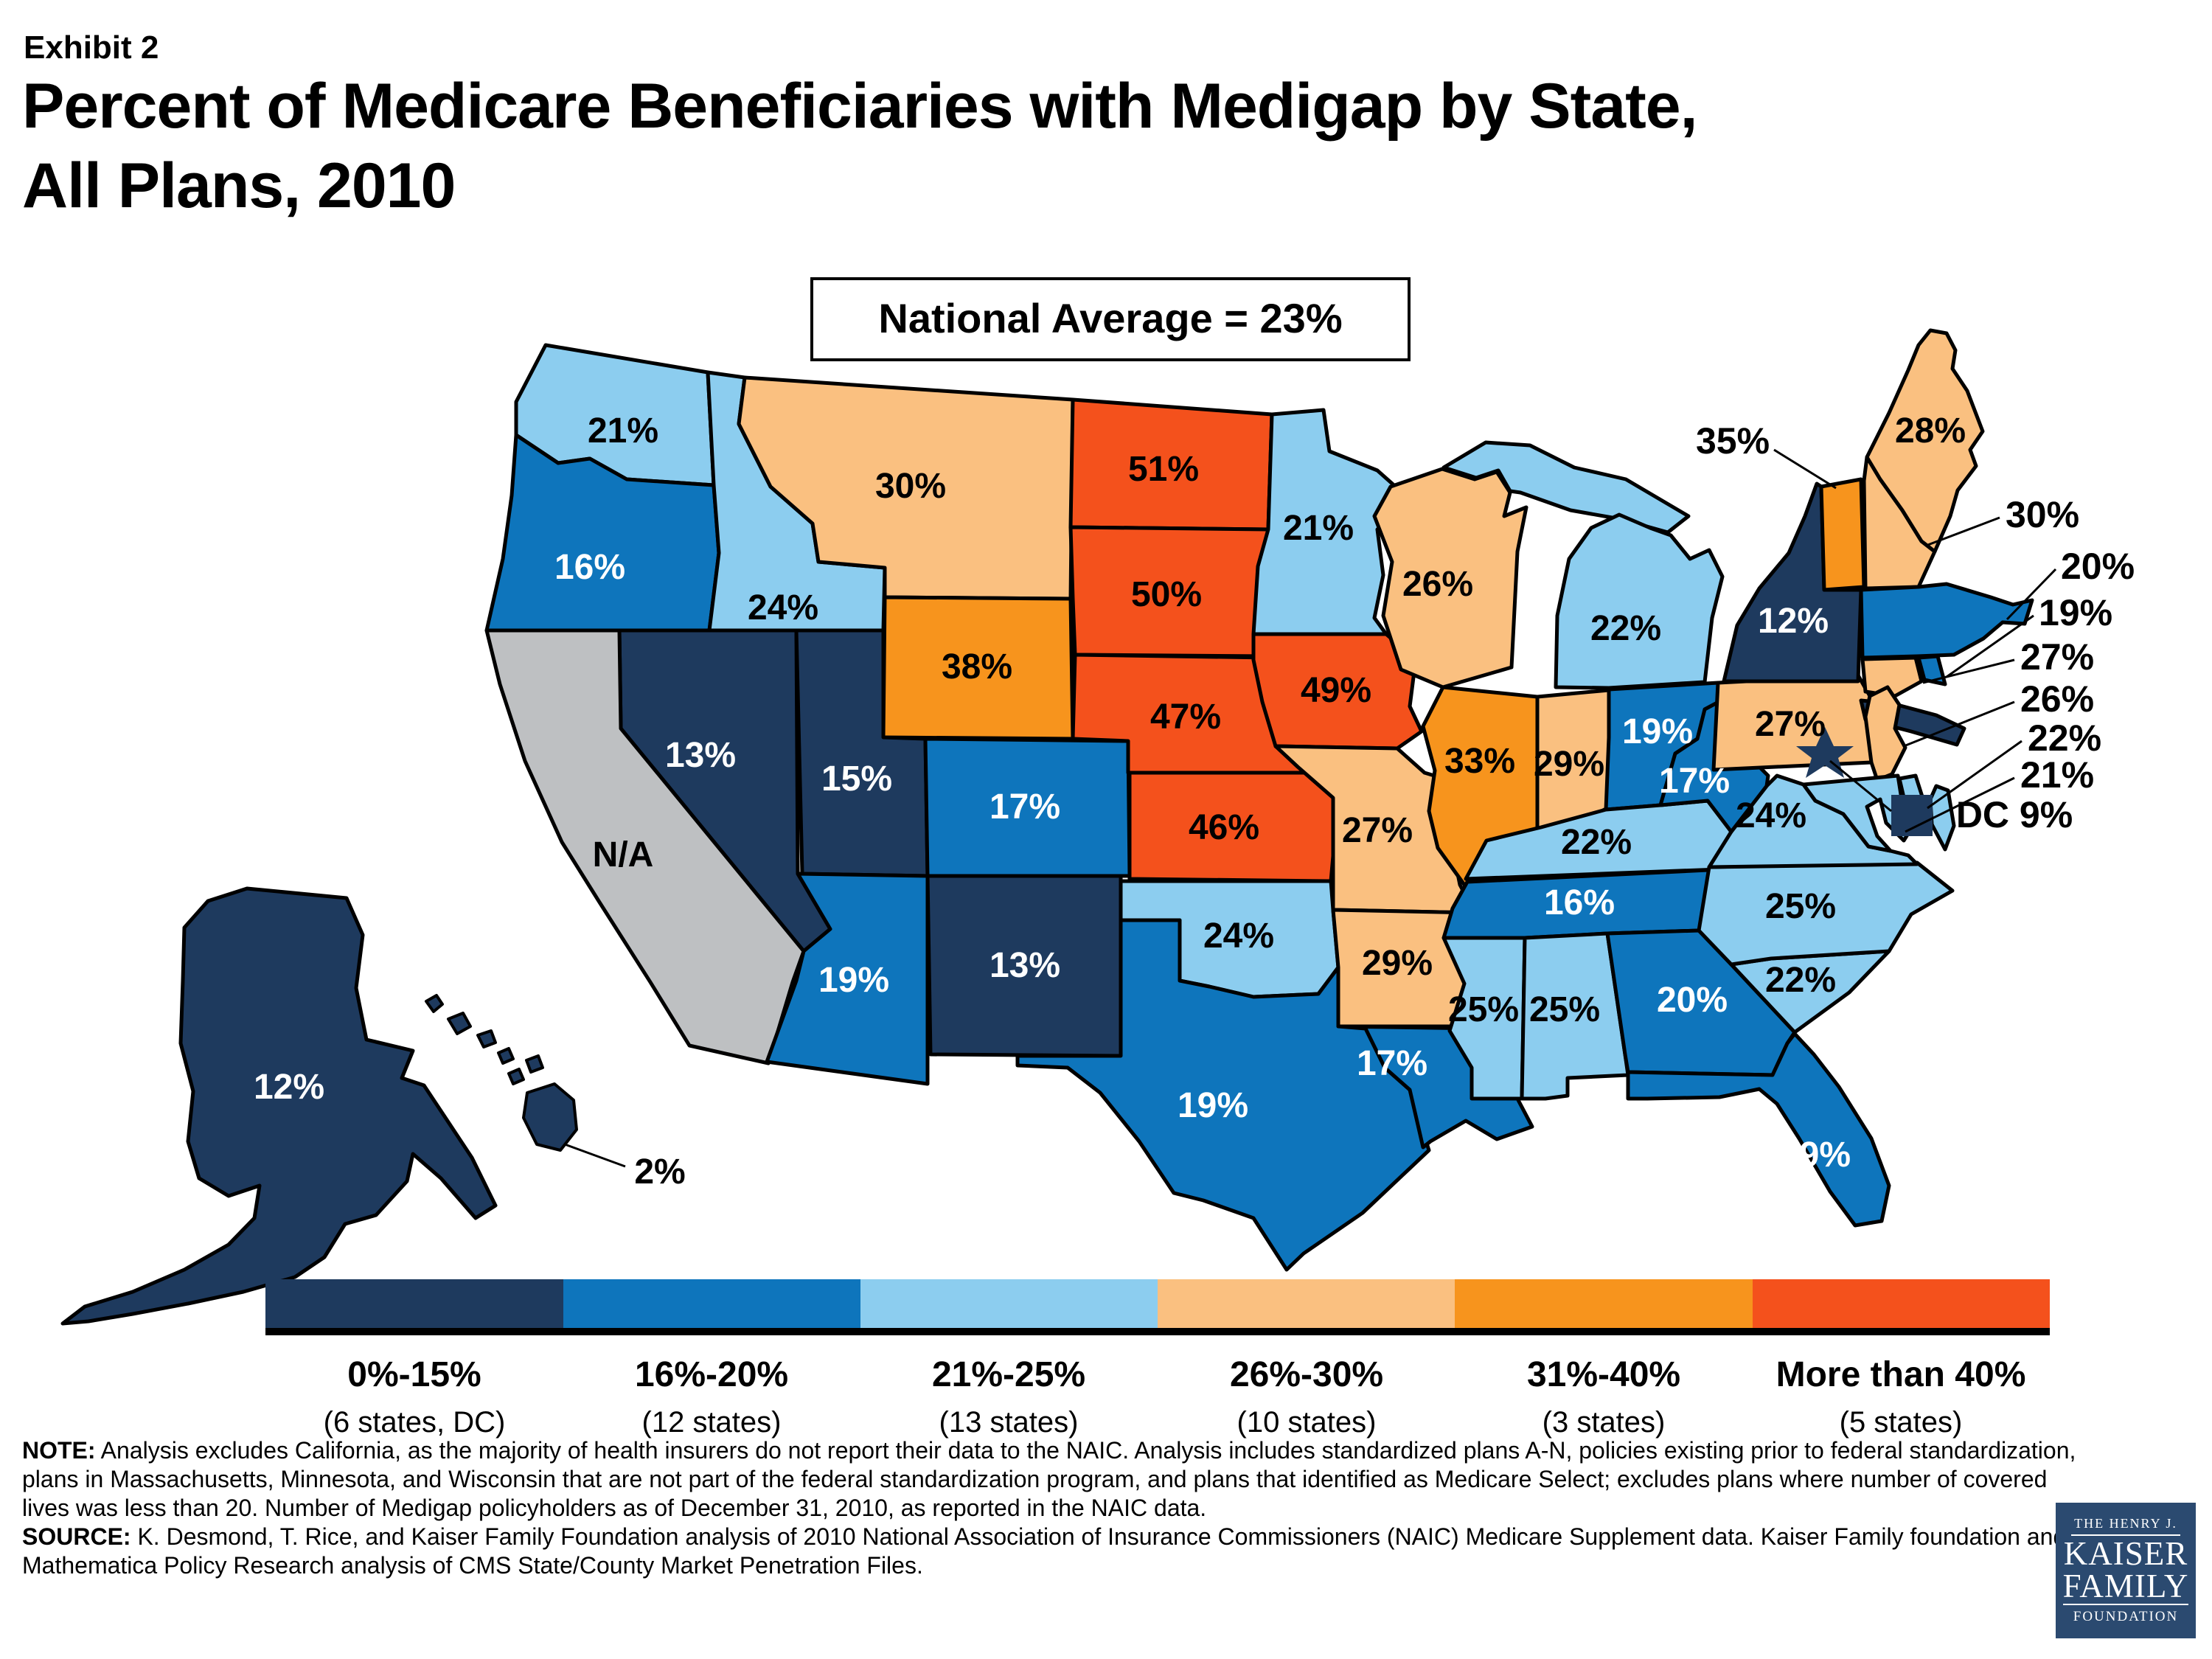 This screenshot has height=1659, width=2212. I want to click on state-ma, so click(1946, 621).